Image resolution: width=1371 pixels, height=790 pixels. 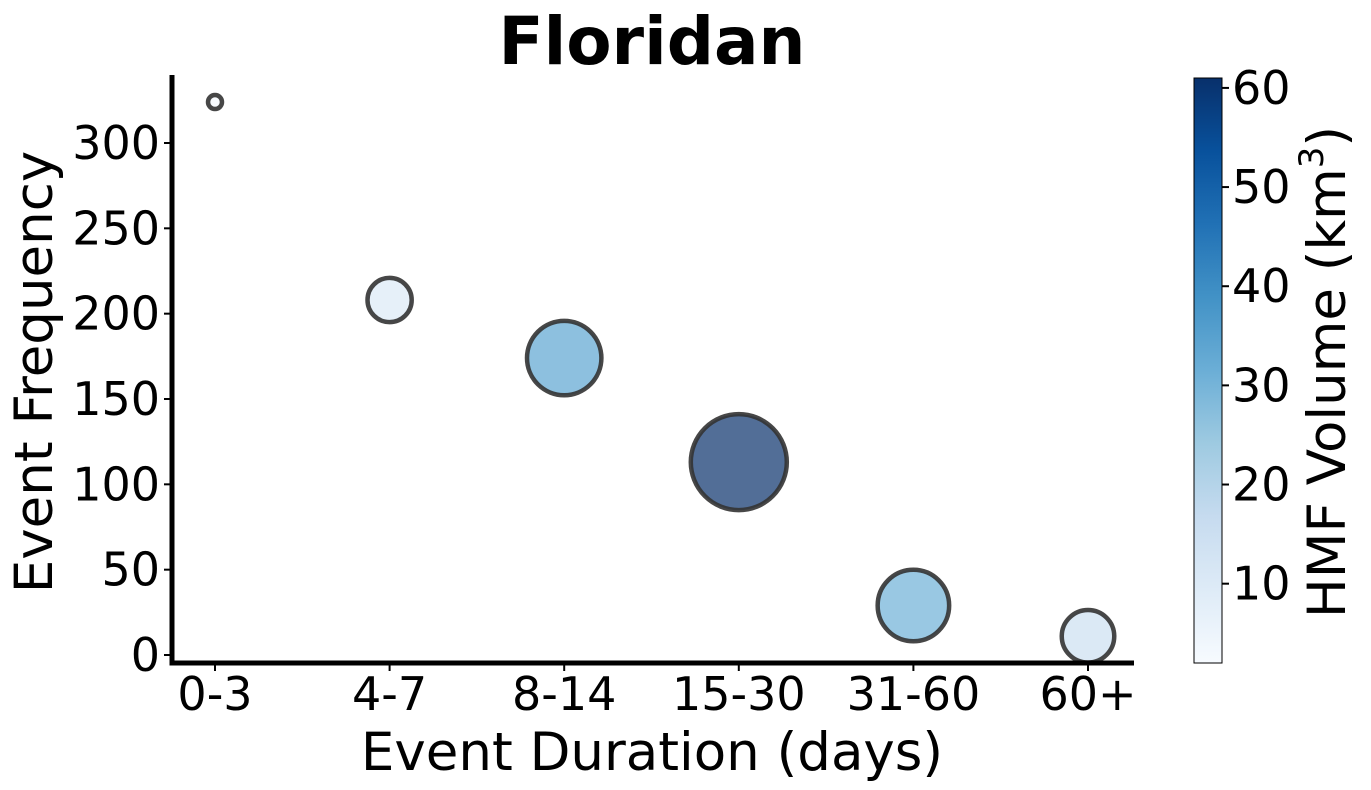 I want to click on y-tick-label-0: 0, so click(x=145, y=655).